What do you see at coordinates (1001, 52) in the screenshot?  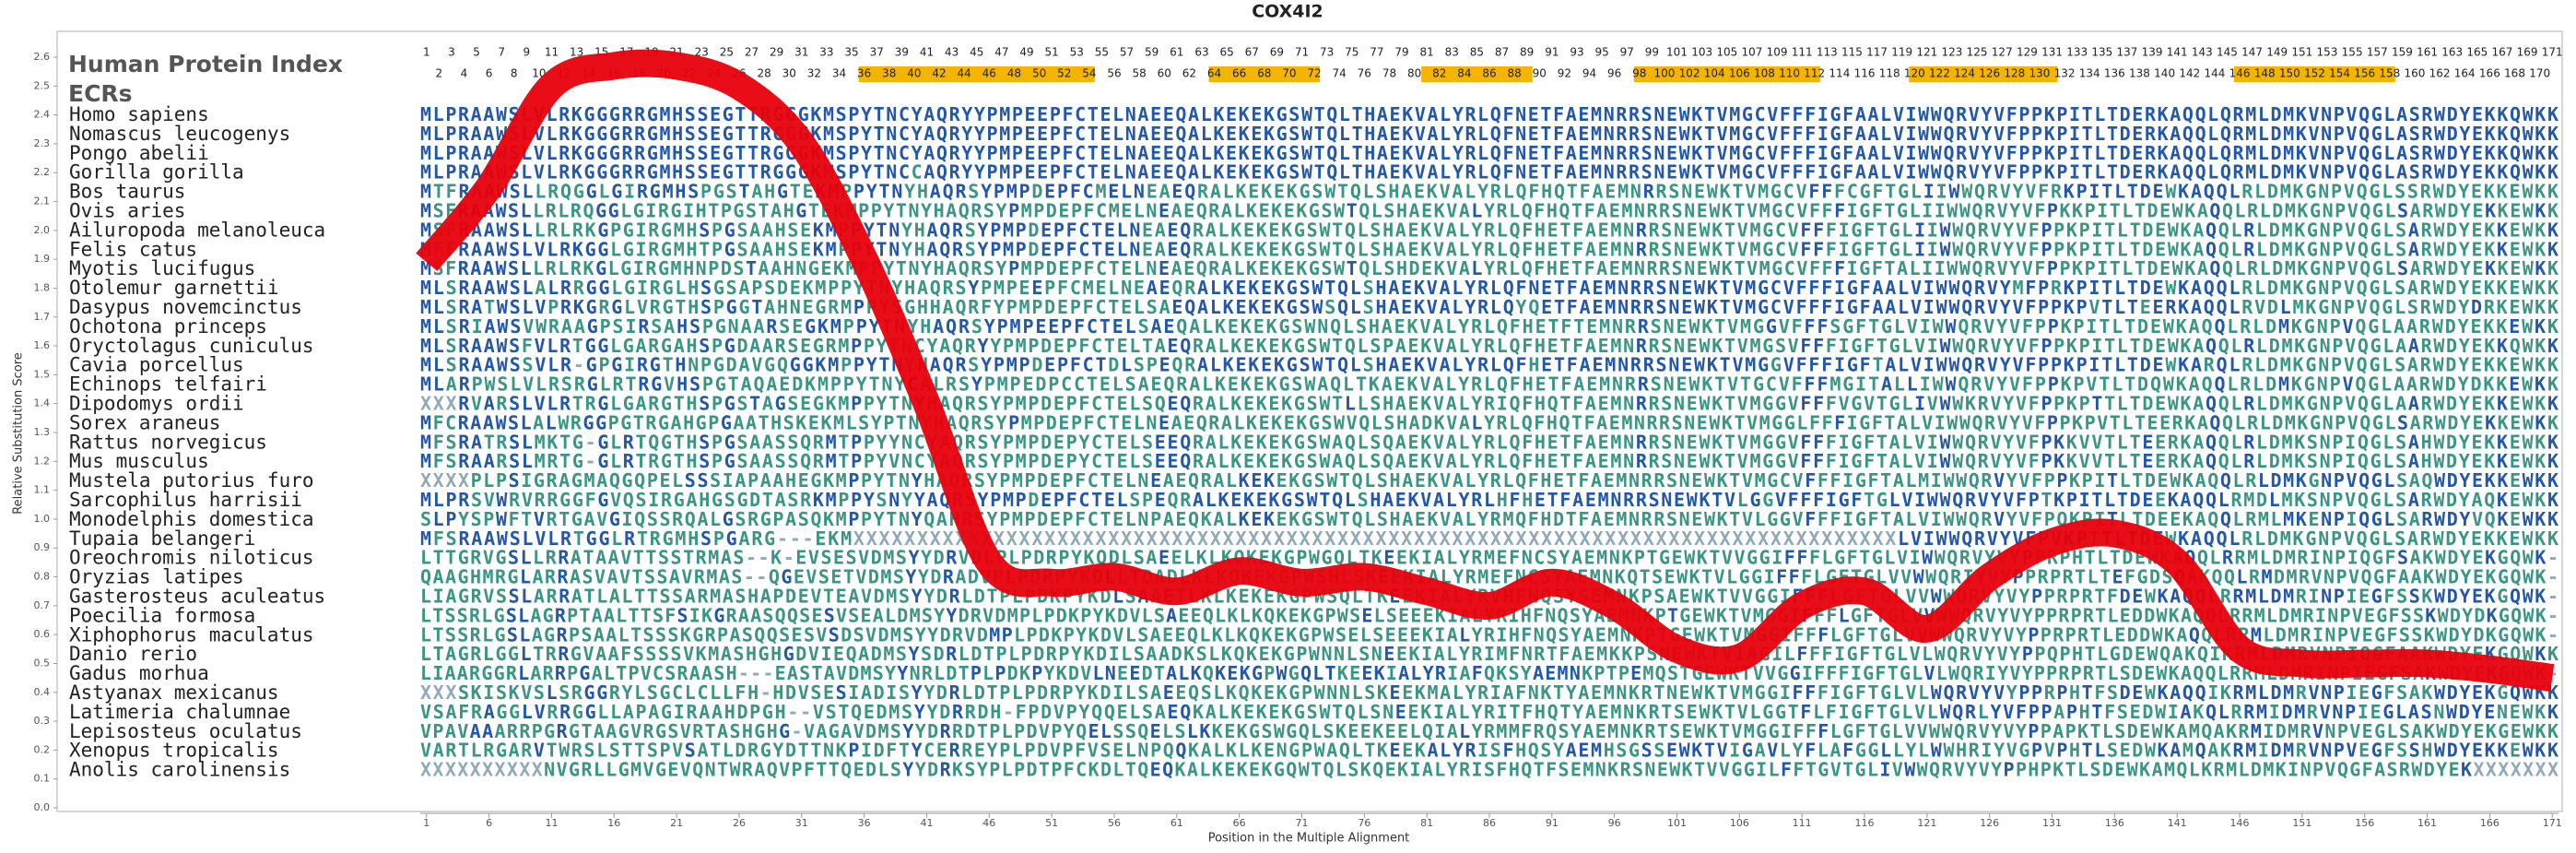 I see `position-label: 47` at bounding box center [1001, 52].